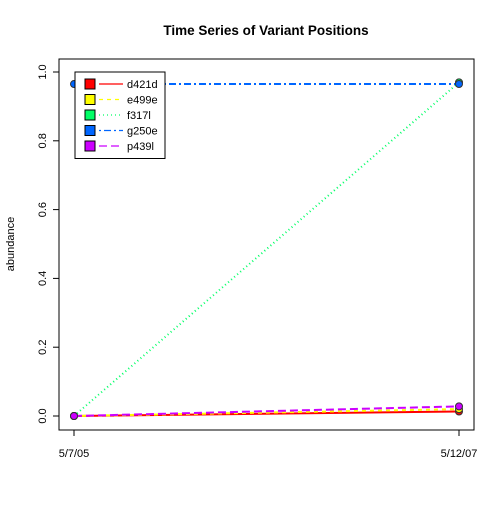  I want to click on x-tick-label: 5/12/07, so click(459, 454).